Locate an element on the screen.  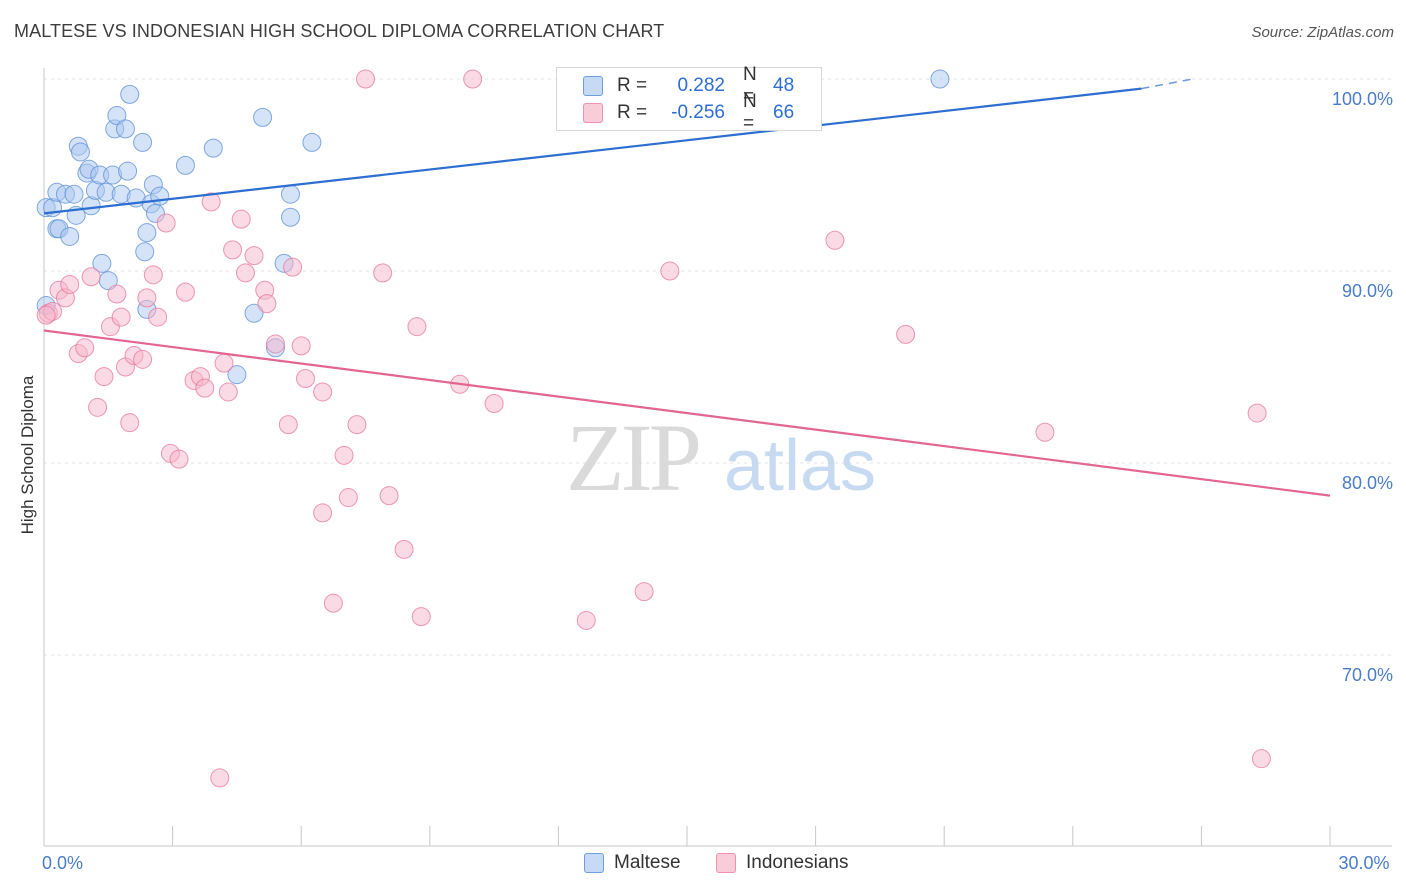
bottom-legend-swatch-maltese is located at coordinates (594, 863).